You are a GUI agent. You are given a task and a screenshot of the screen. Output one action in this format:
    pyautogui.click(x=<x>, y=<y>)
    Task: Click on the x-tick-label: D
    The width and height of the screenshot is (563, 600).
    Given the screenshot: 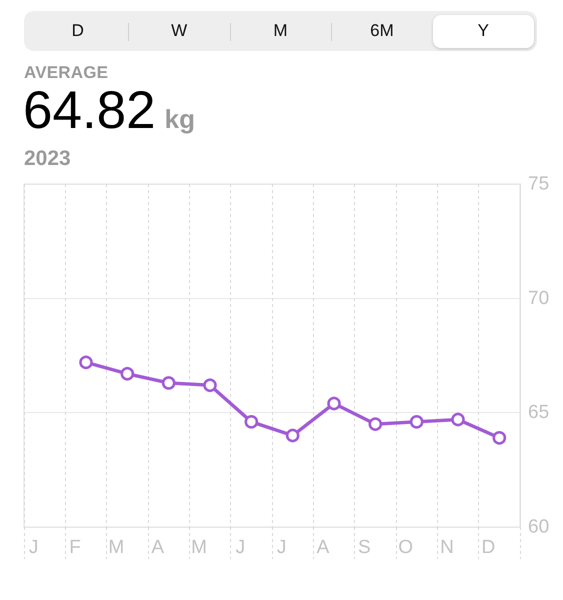 What is the action you would take?
    pyautogui.click(x=488, y=547)
    